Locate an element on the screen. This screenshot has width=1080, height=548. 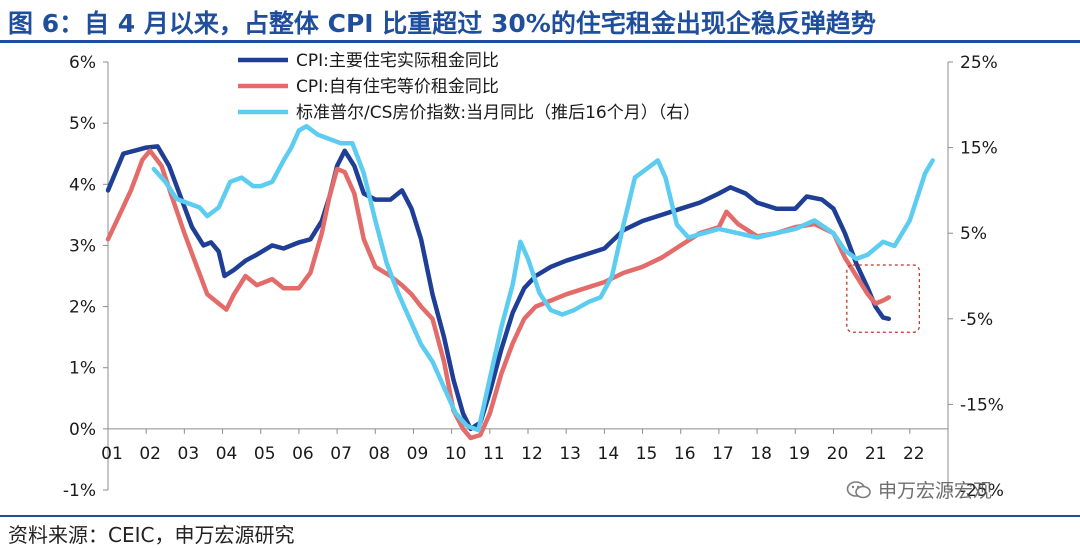
x-tick-label: 11 is located at coordinates (494, 454).